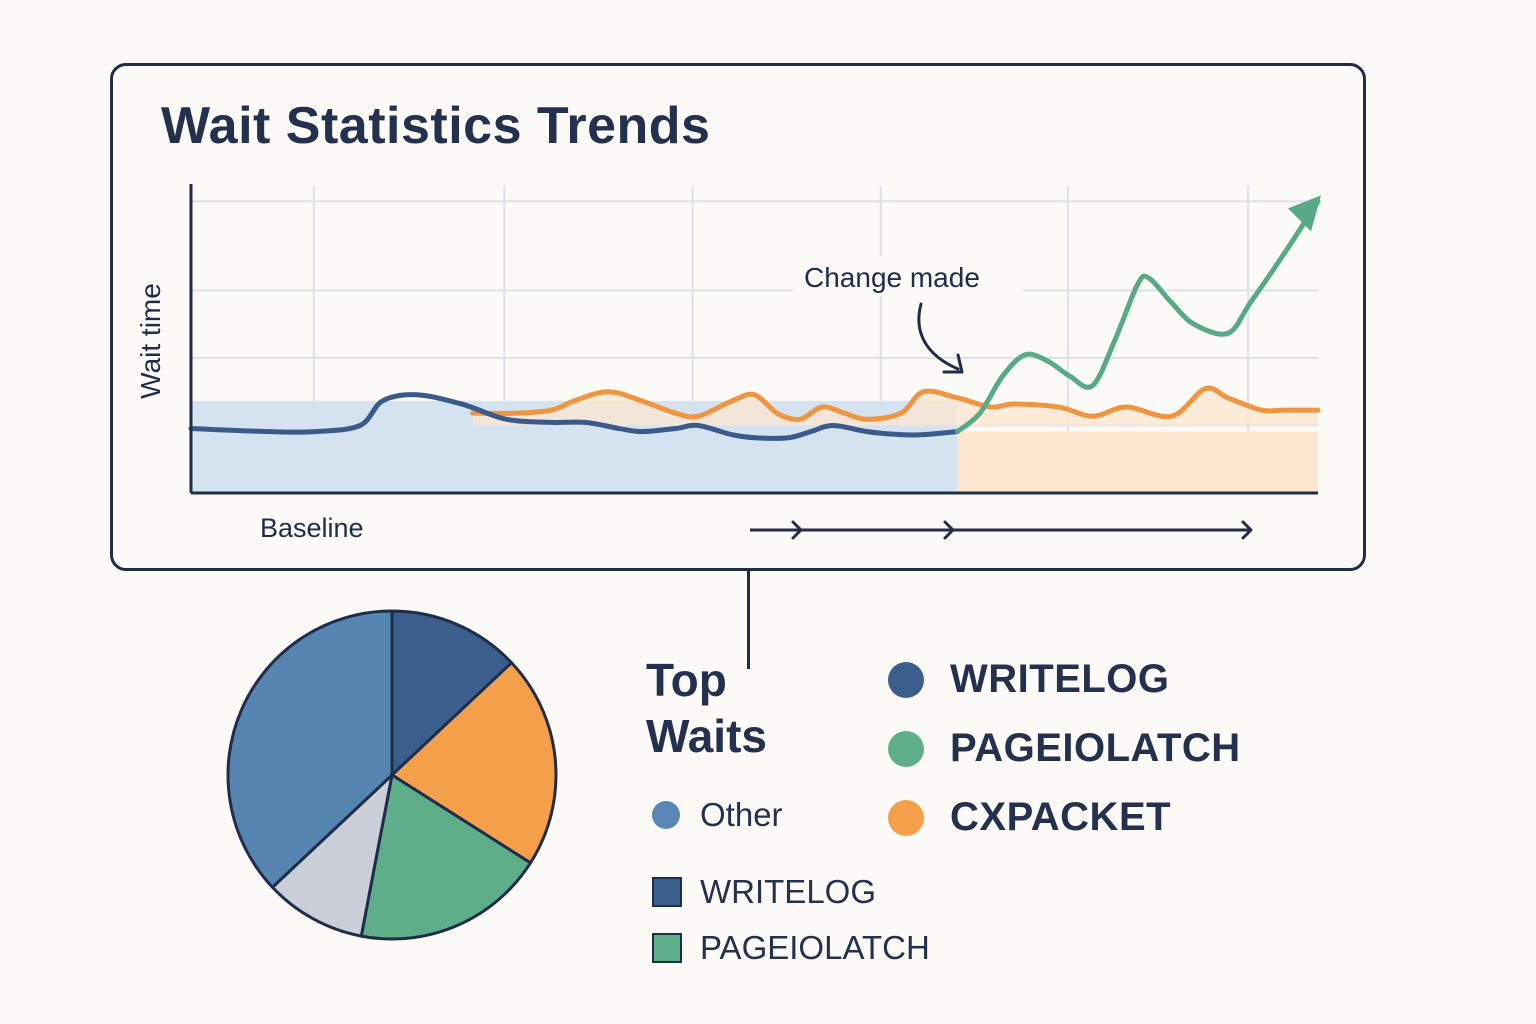 This screenshot has width=1536, height=1024. I want to click on trend-arrowhead, so click(1304, 213).